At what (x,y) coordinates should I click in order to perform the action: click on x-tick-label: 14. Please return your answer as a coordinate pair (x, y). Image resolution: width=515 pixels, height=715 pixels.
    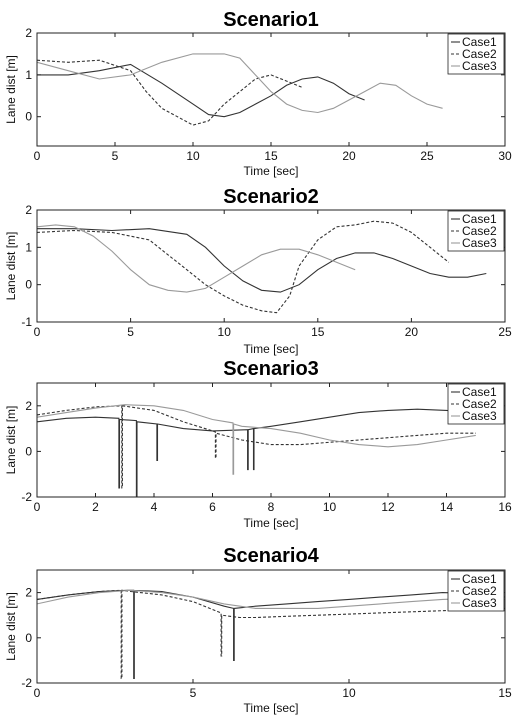
    Looking at the image, I should click on (447, 507).